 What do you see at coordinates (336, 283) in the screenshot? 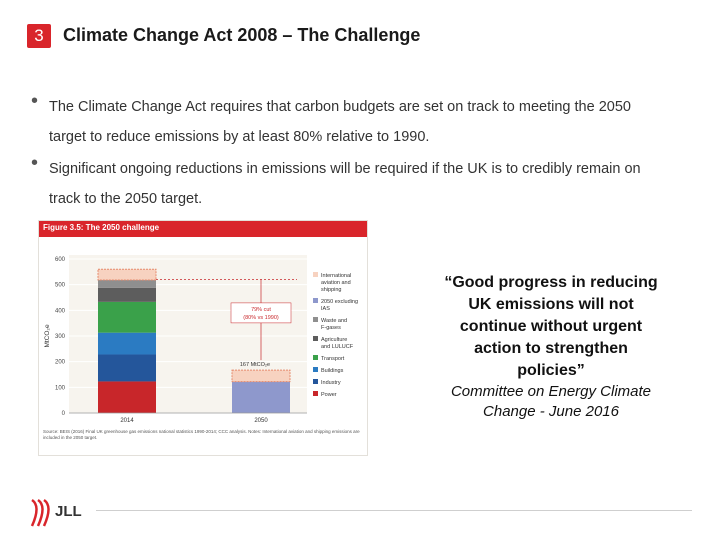
I see `legend-label: aviation and` at bounding box center [336, 283].